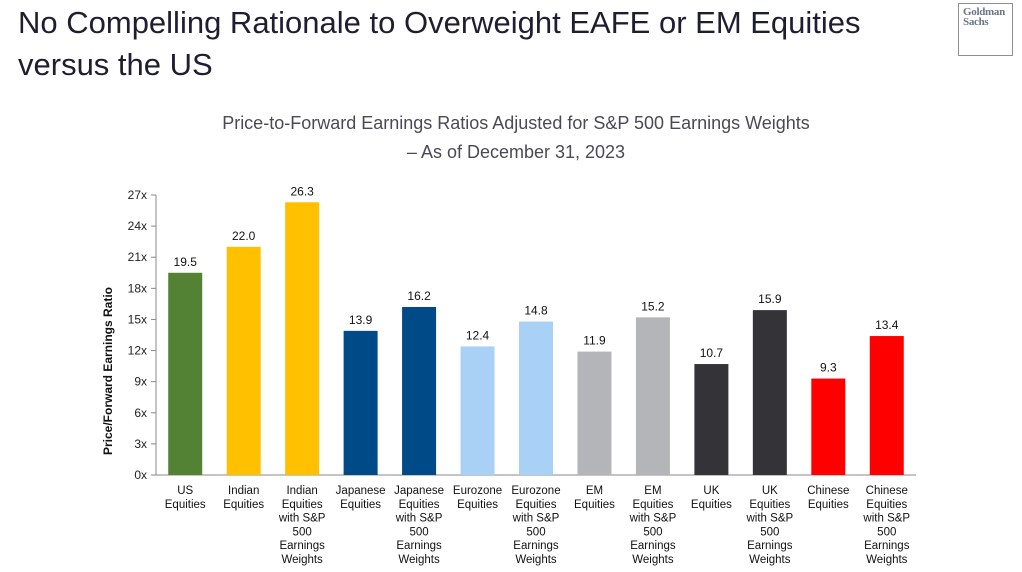  I want to click on x-tick-label: UK Equities, so click(711, 498).